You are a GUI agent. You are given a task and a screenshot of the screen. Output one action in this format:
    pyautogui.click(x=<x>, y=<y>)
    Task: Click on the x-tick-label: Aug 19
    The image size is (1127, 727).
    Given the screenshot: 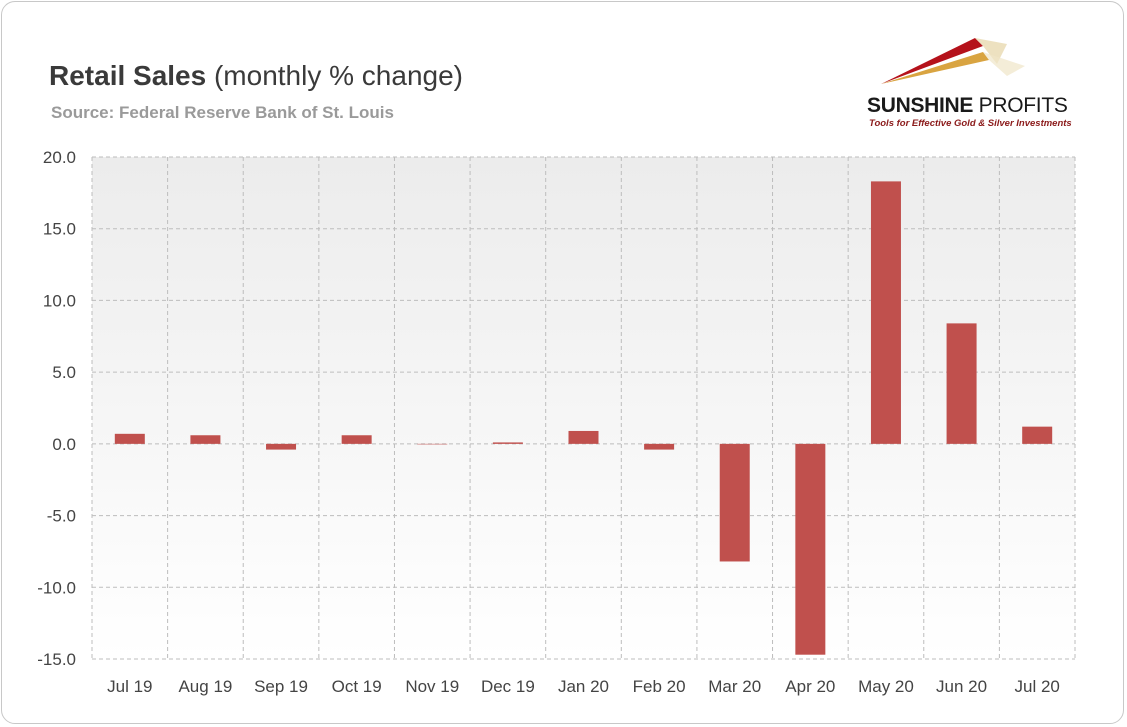 What is the action you would take?
    pyautogui.click(x=205, y=686)
    